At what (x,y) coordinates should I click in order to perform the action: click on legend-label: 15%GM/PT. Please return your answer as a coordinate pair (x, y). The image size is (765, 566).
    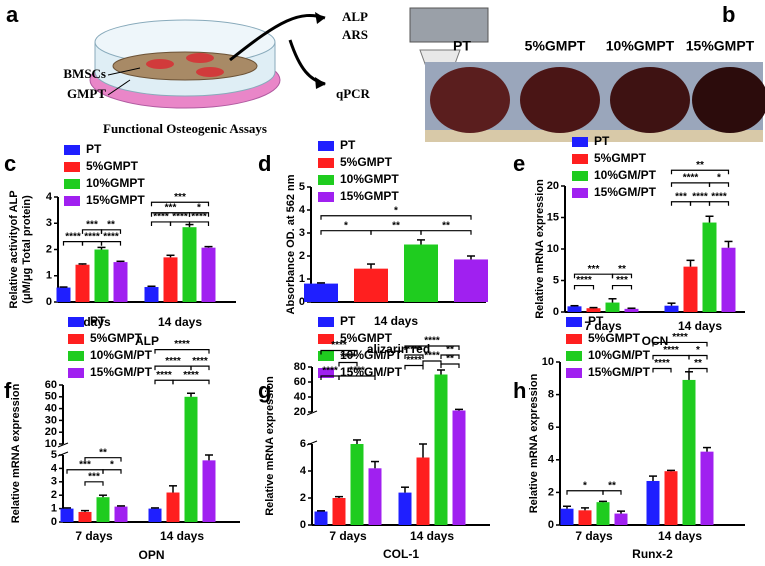
    Looking at the image, I should click on (121, 372).